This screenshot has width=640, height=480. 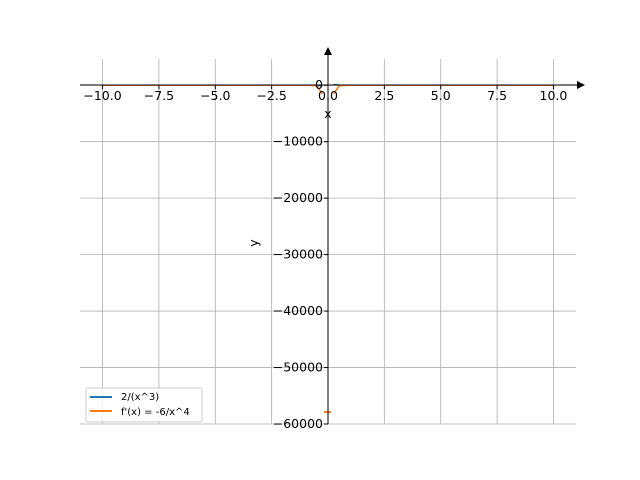 I want to click on x-axis-arrow, so click(x=581, y=85).